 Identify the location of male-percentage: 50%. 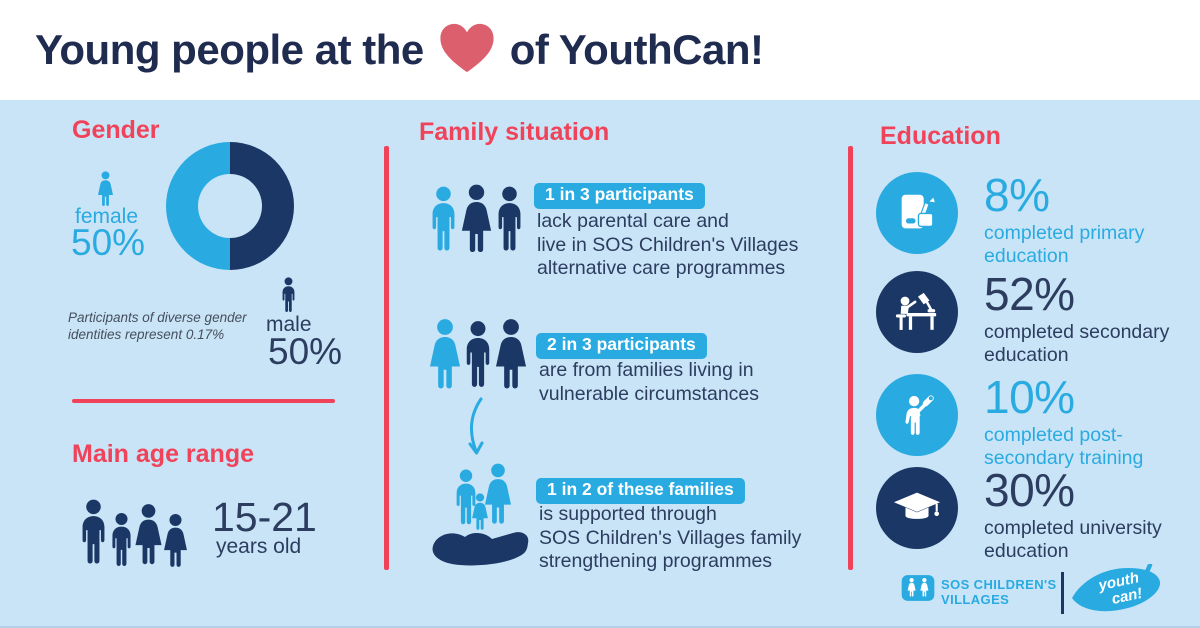
(305, 351).